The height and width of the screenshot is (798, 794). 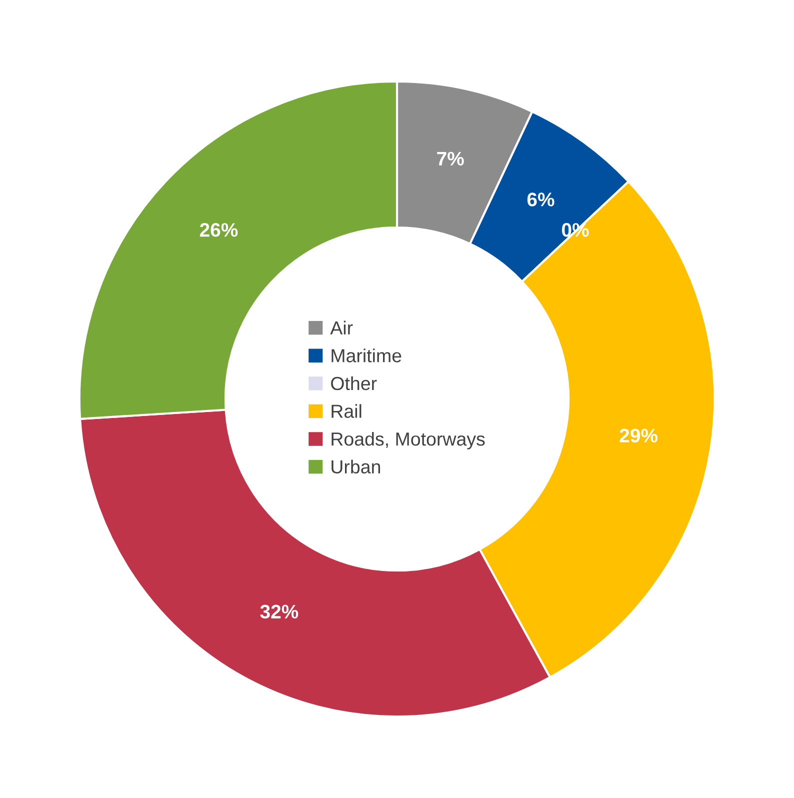 What do you see at coordinates (219, 230) in the screenshot?
I see `data-label: 26%` at bounding box center [219, 230].